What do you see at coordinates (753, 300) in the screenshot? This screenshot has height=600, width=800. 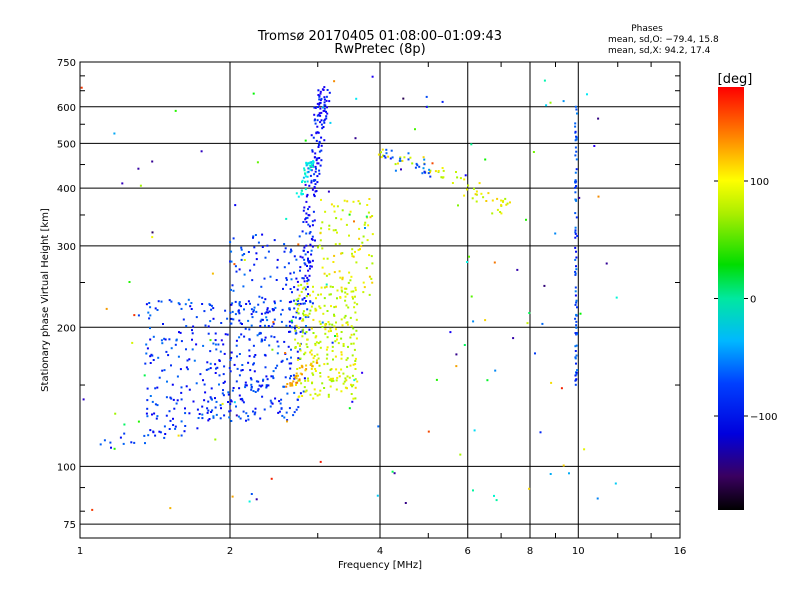 I see `colorbar-tick-label: 0` at bounding box center [753, 300].